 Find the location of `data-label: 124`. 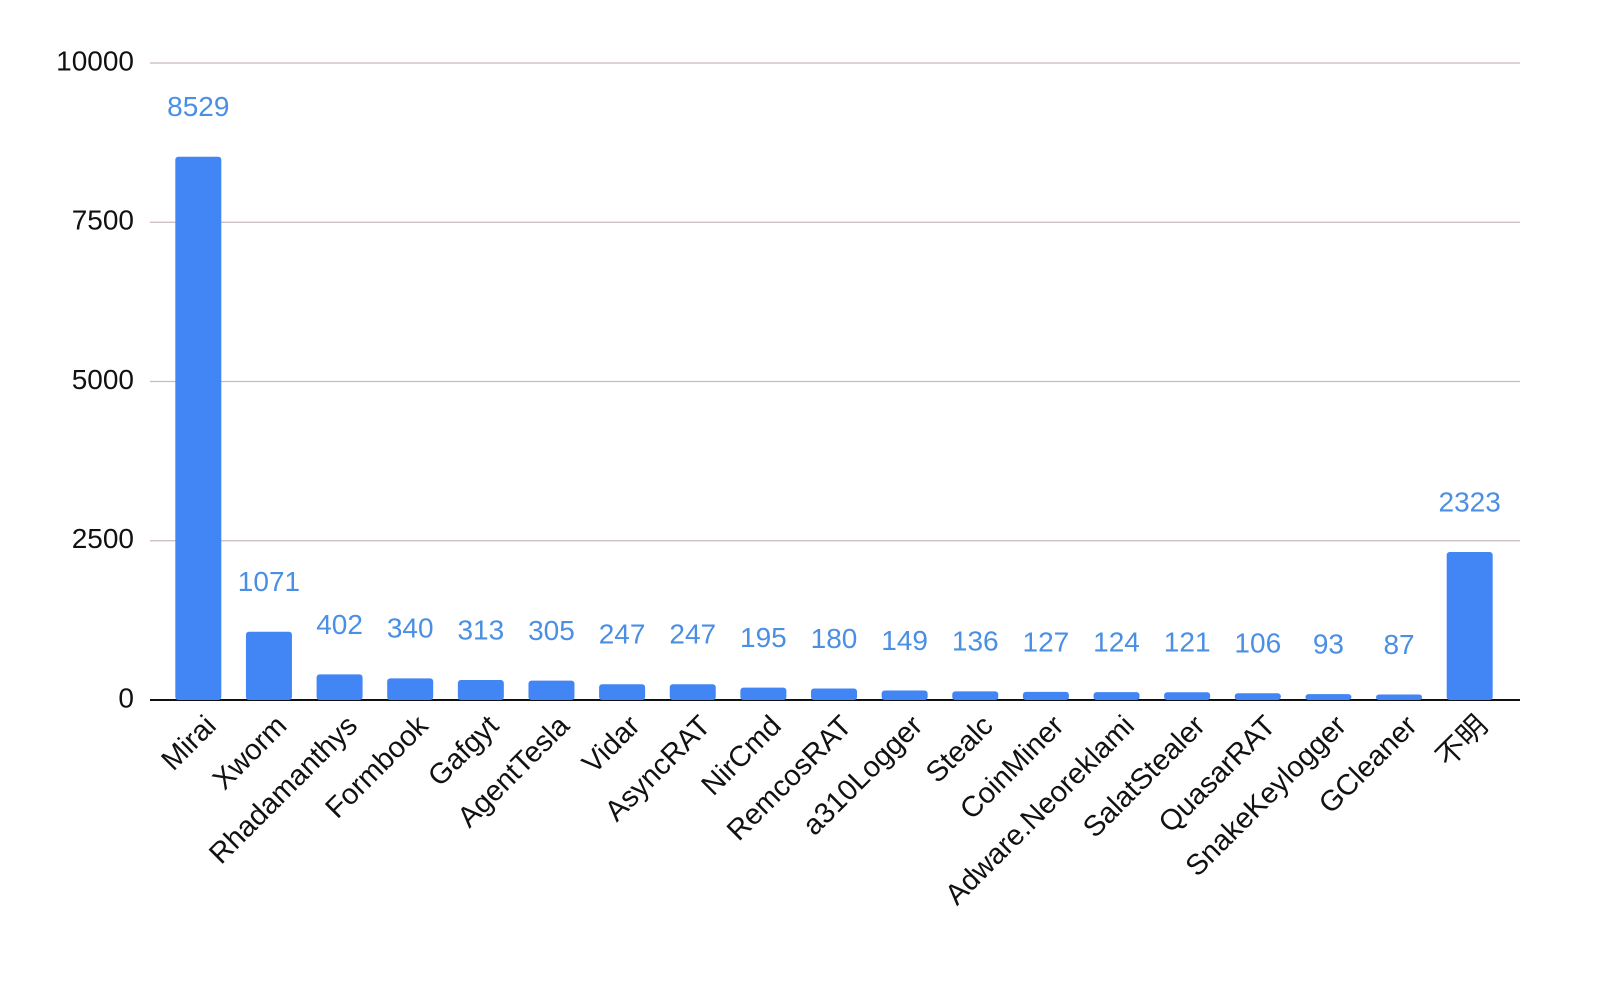

data-label: 124 is located at coordinates (1116, 641).